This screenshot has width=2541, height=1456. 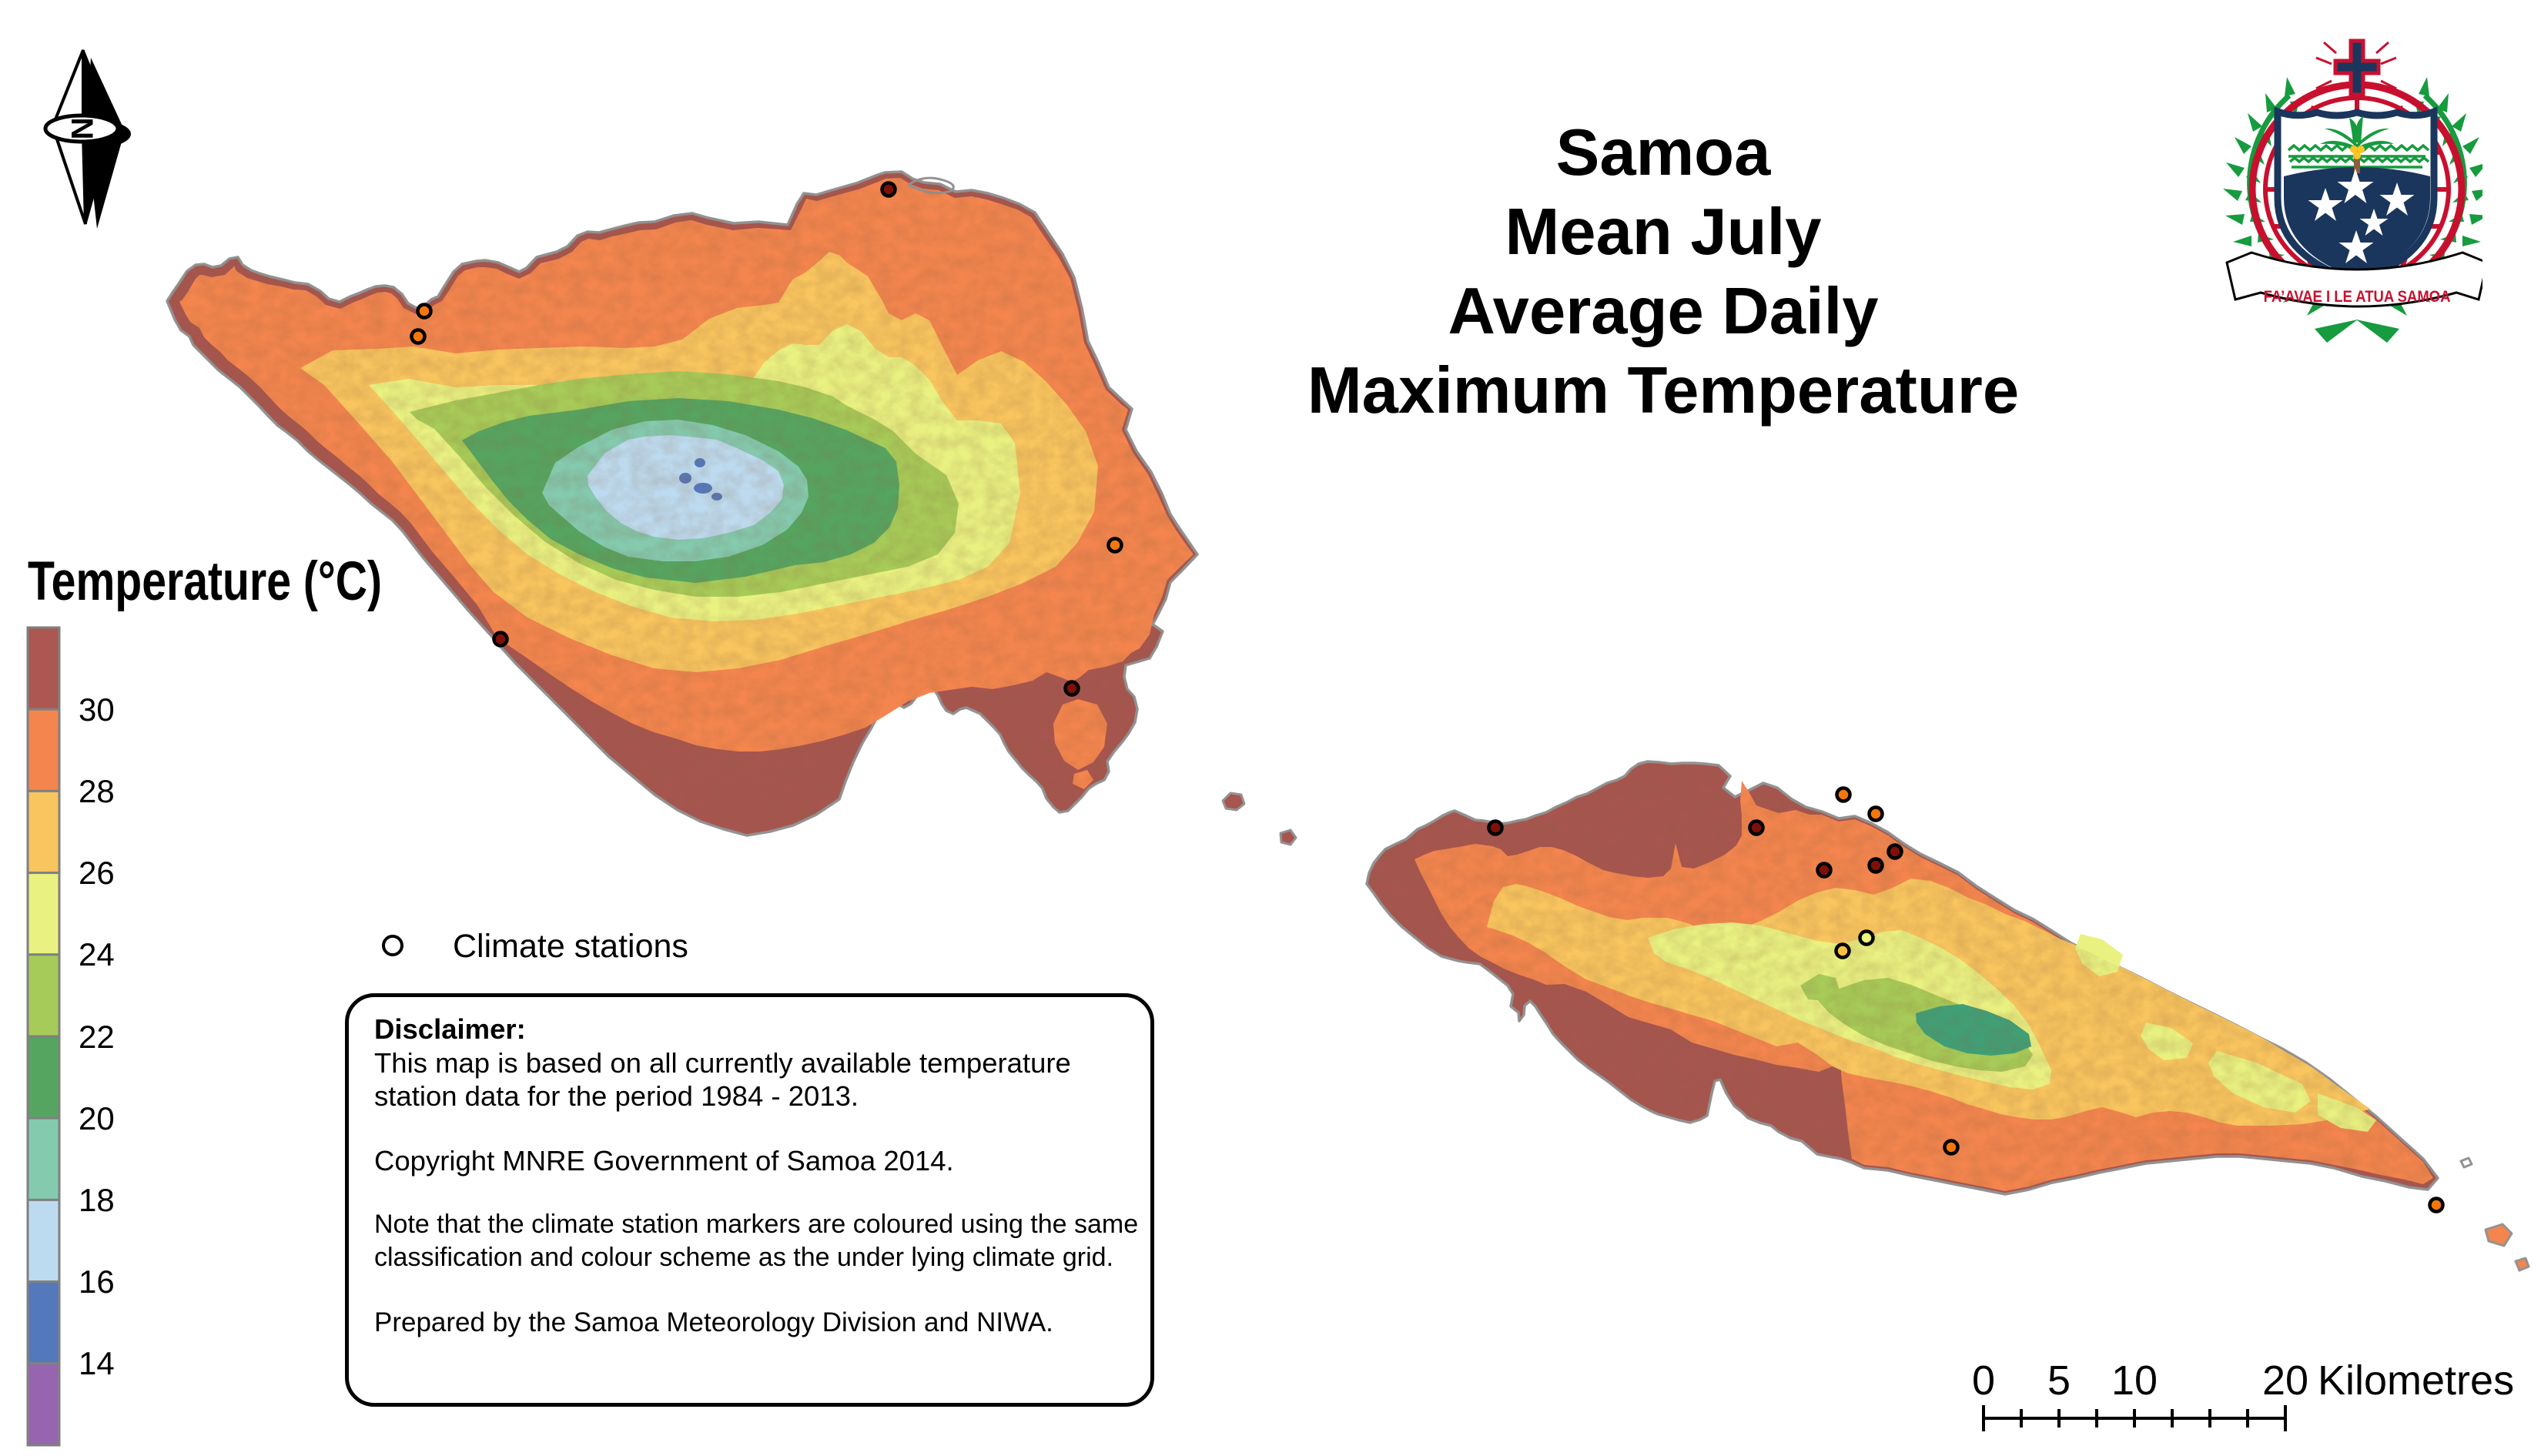 I want to click on svg-text: 0, so click(x=1984, y=1381).